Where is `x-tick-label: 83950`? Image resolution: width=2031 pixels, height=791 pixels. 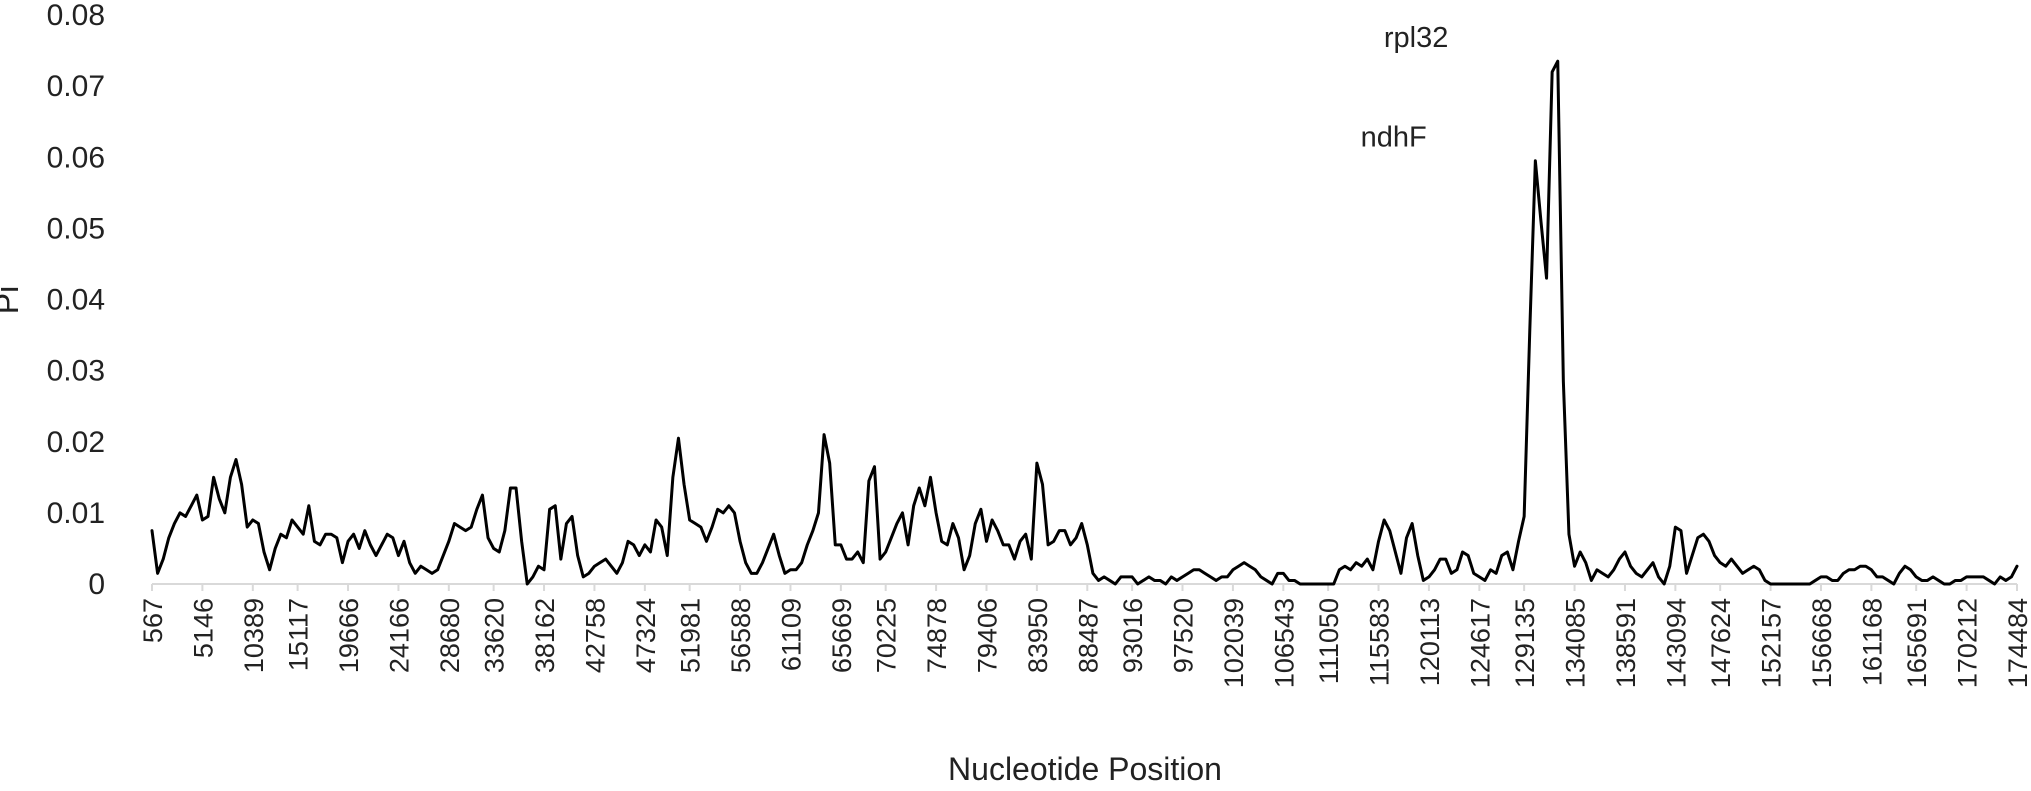 x-tick-label: 83950 is located at coordinates (1038, 635).